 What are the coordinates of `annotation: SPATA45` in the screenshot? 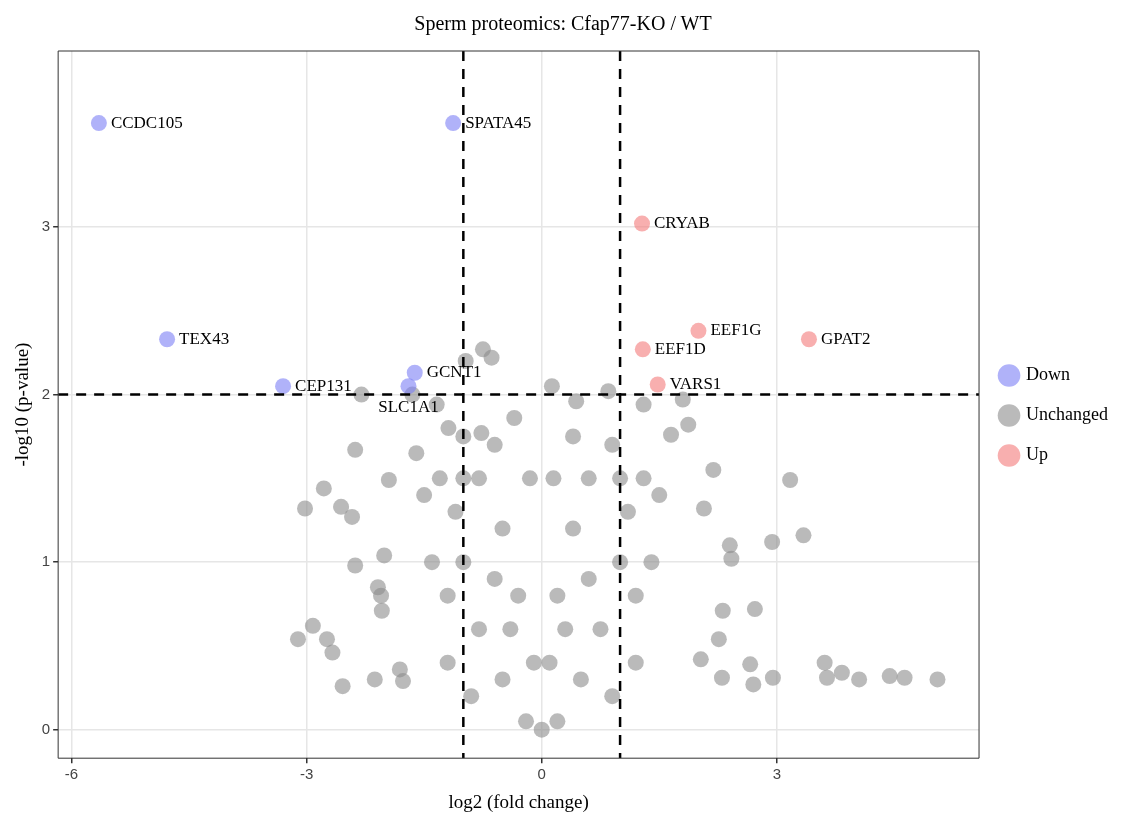 It's located at (498, 122).